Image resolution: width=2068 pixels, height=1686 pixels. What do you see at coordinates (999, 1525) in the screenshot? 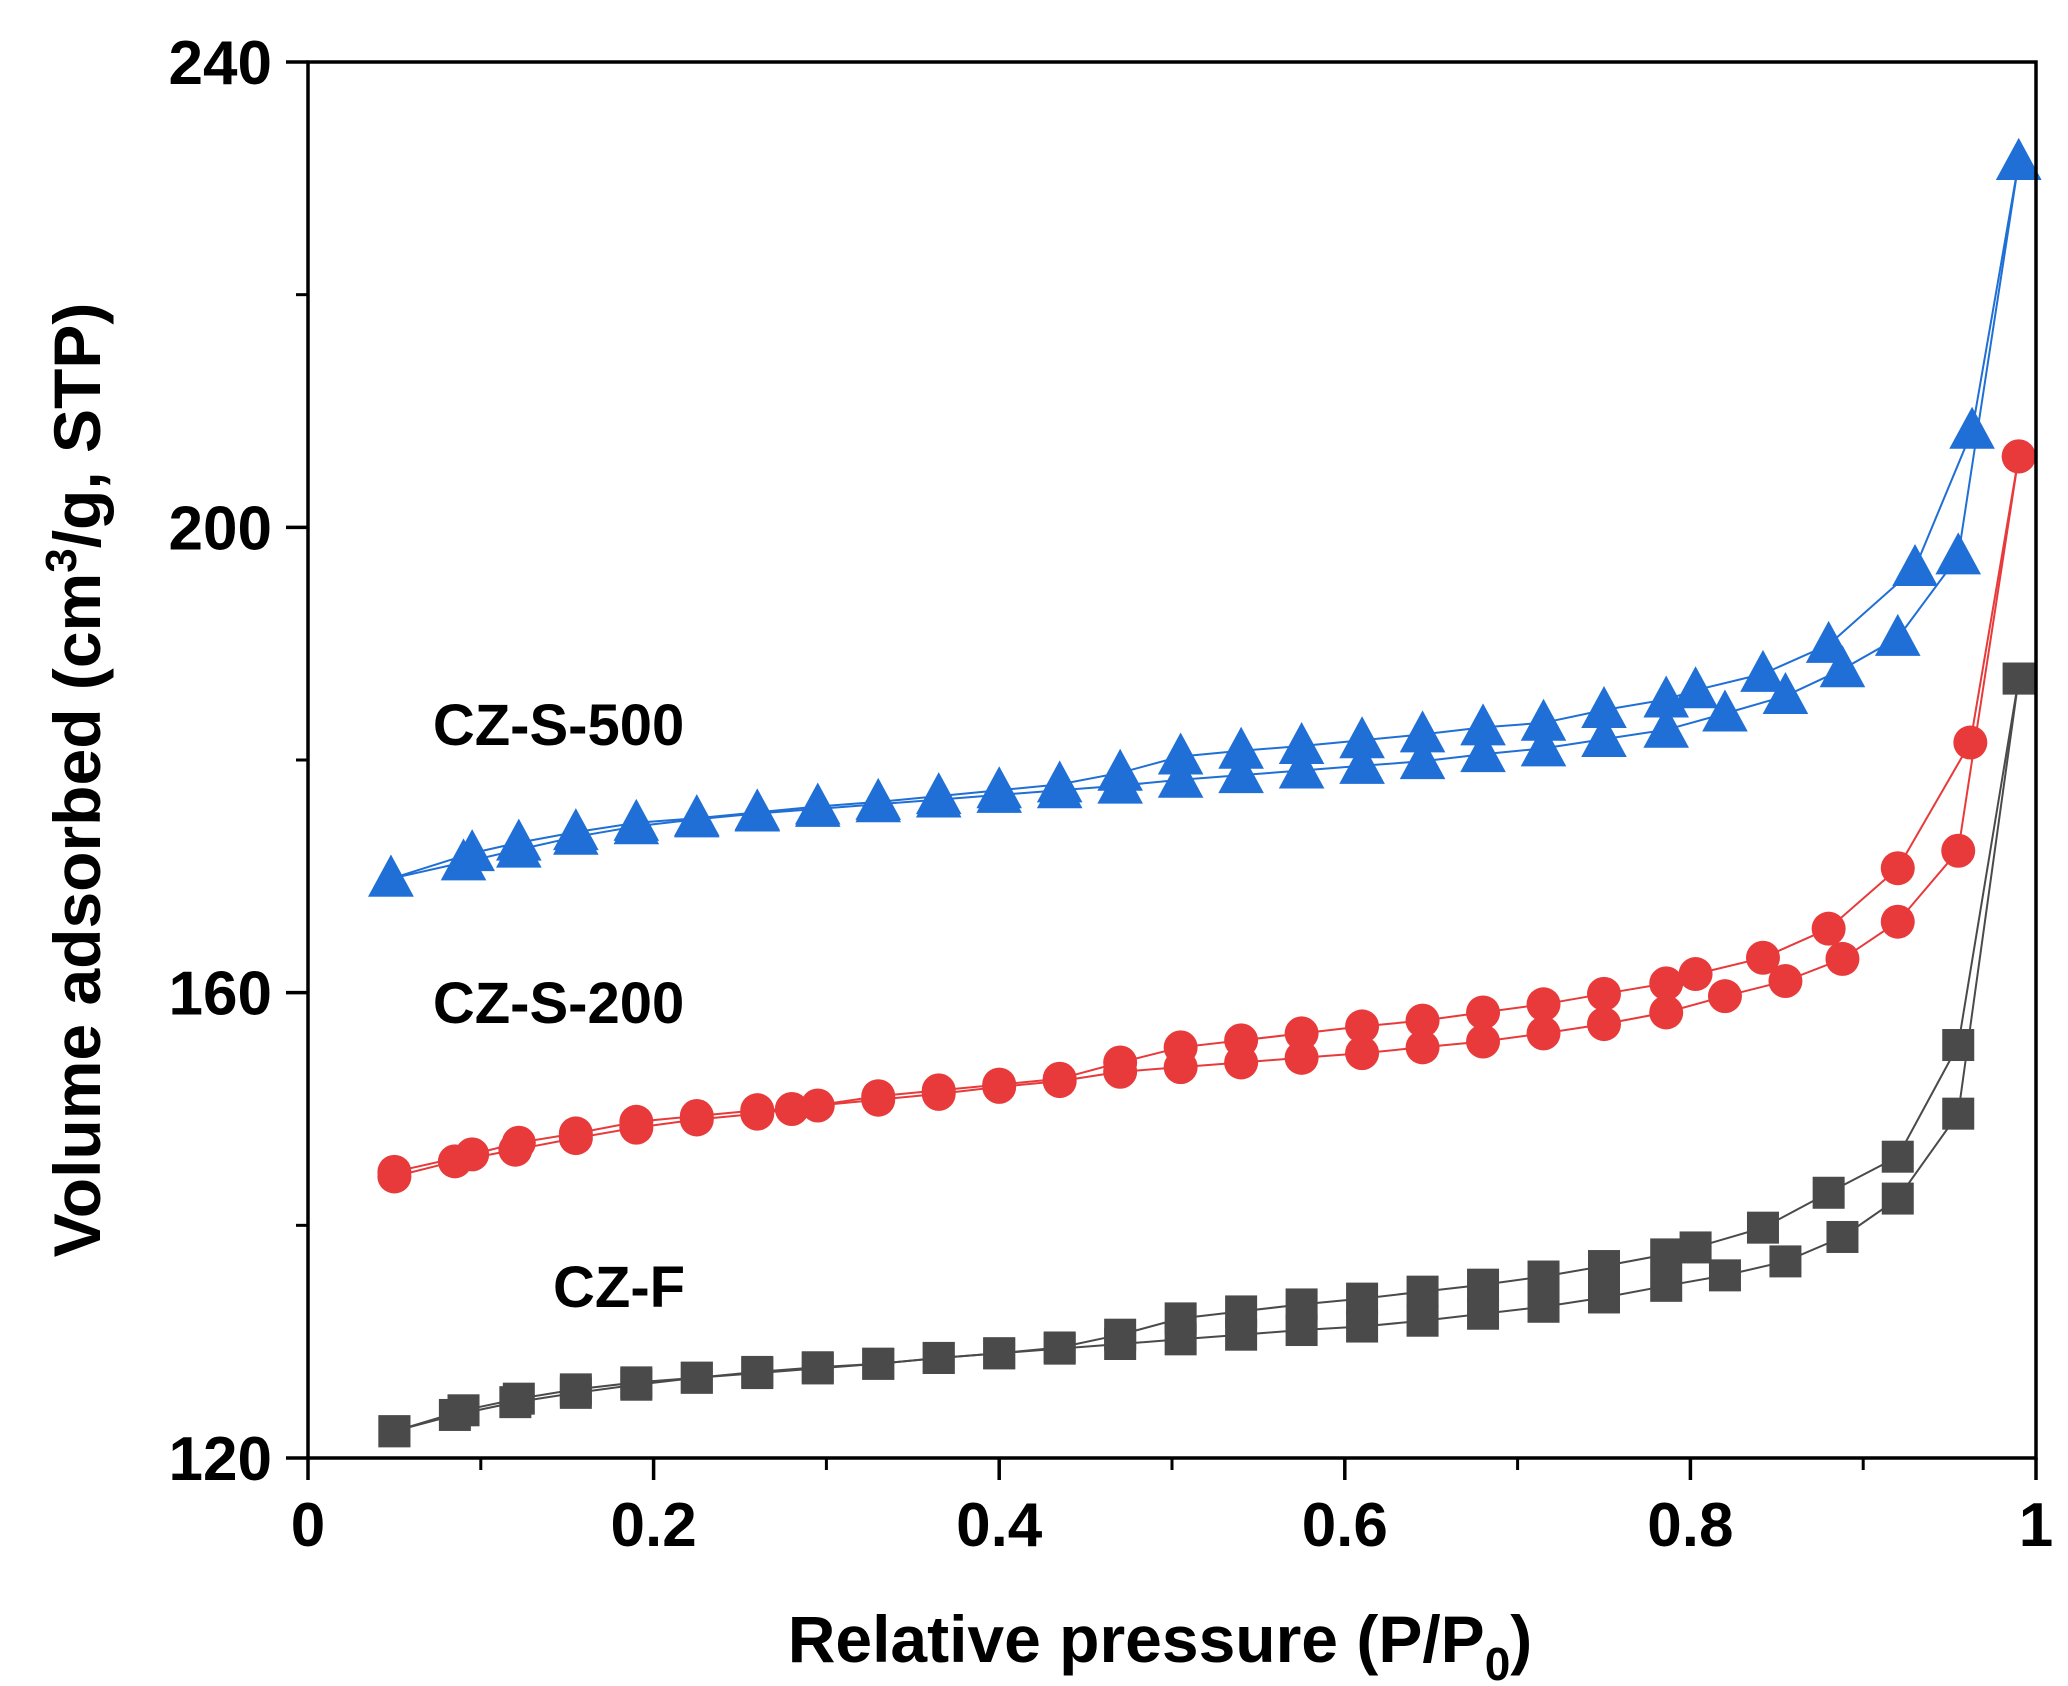
I see `x-tick-label: 0.4` at bounding box center [999, 1525].